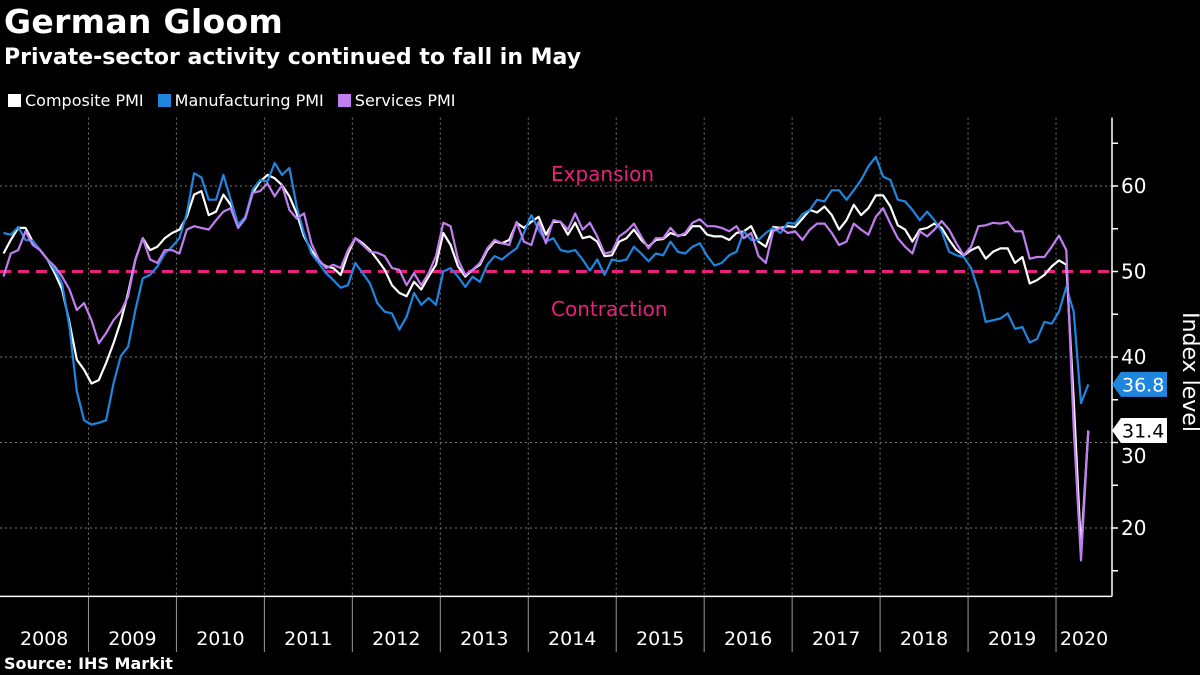  What do you see at coordinates (132, 639) in the screenshot?
I see `x-tick-label: 2009` at bounding box center [132, 639].